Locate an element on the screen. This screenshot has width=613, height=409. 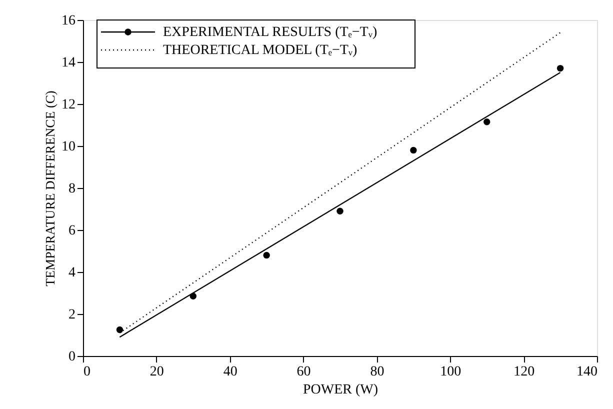
y-tick-label: 0 is located at coordinates (72, 357).